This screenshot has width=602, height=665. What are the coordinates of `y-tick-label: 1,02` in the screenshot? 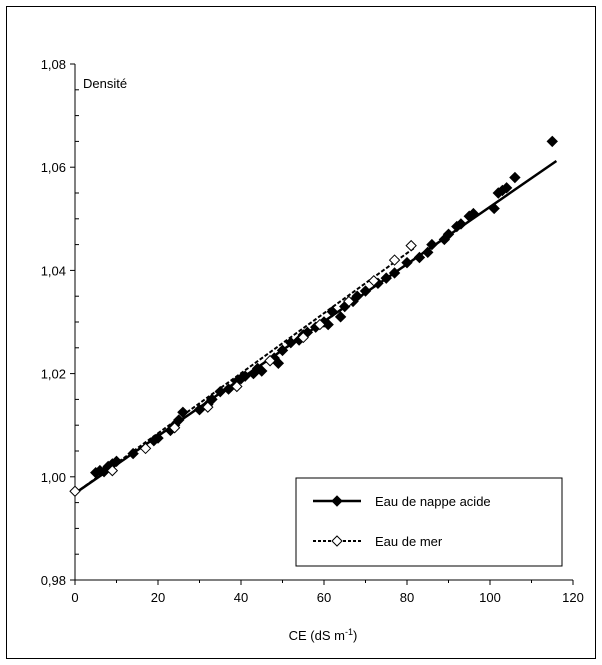 It's located at (53, 374).